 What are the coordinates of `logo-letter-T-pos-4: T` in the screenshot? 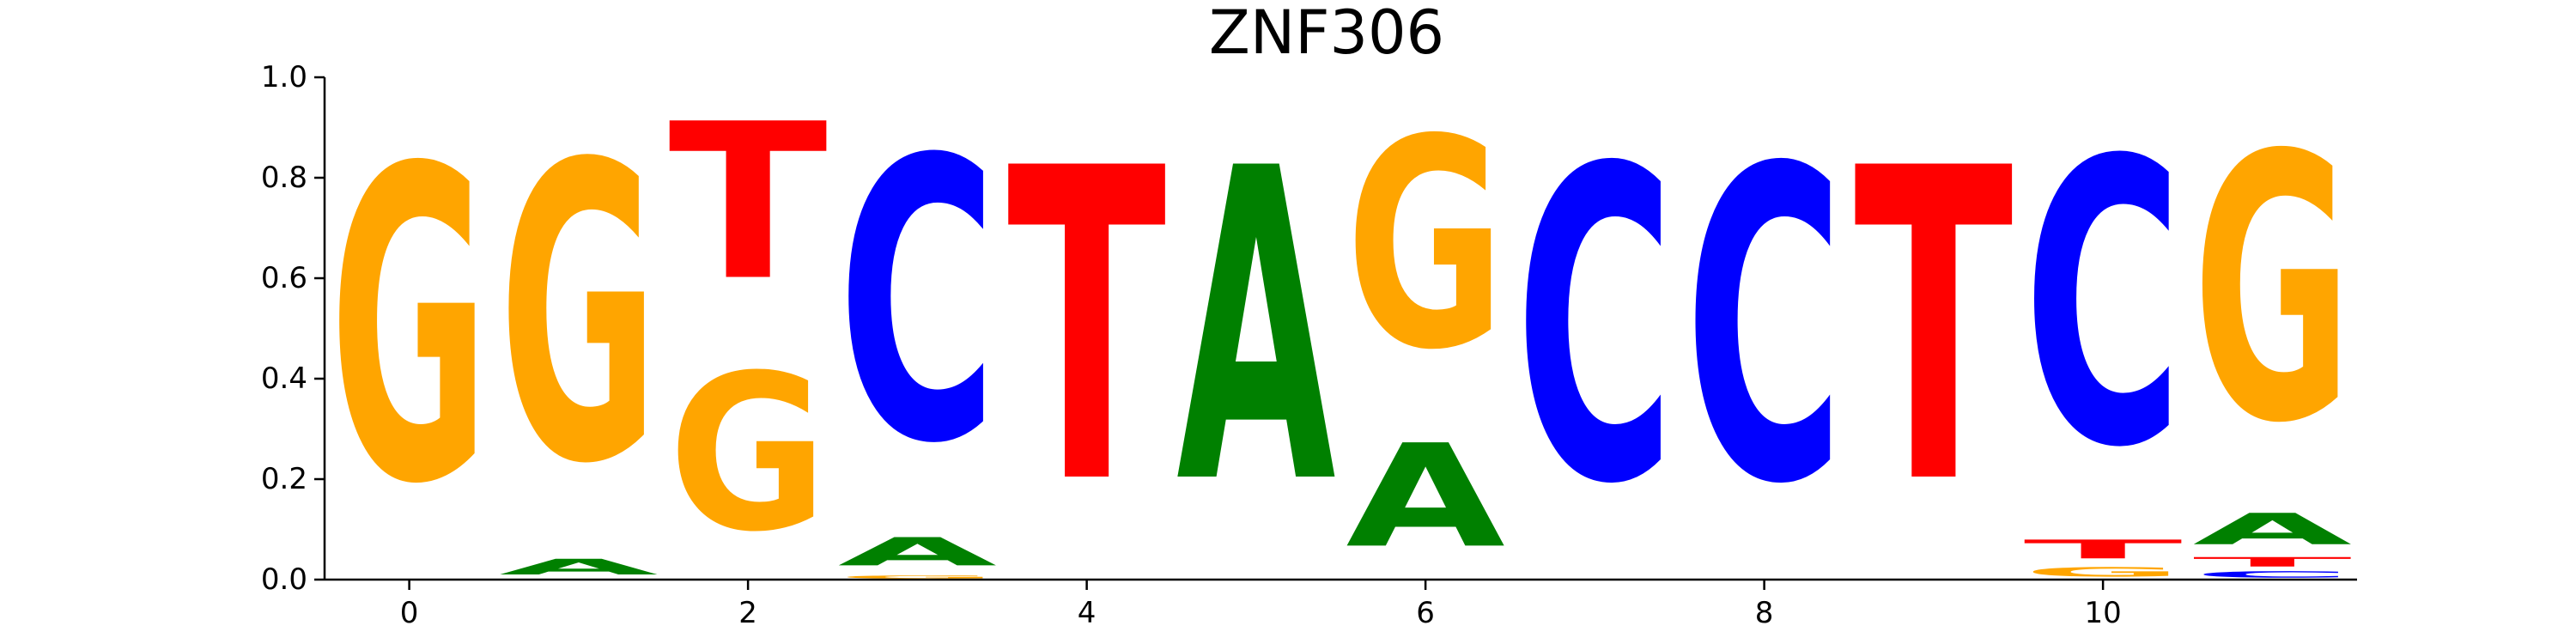 It's located at (1087, 327).